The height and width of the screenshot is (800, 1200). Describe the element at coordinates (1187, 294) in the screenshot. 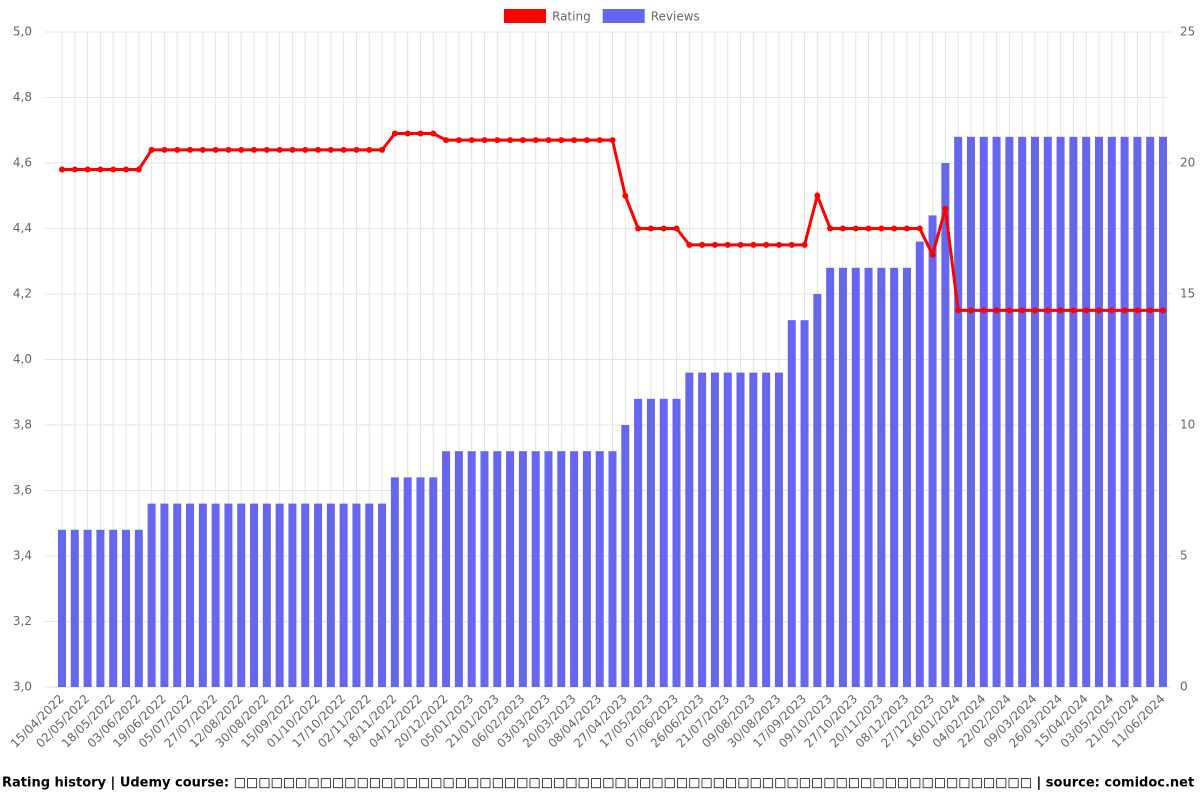

I see `y2-tick-label: 15` at that location.